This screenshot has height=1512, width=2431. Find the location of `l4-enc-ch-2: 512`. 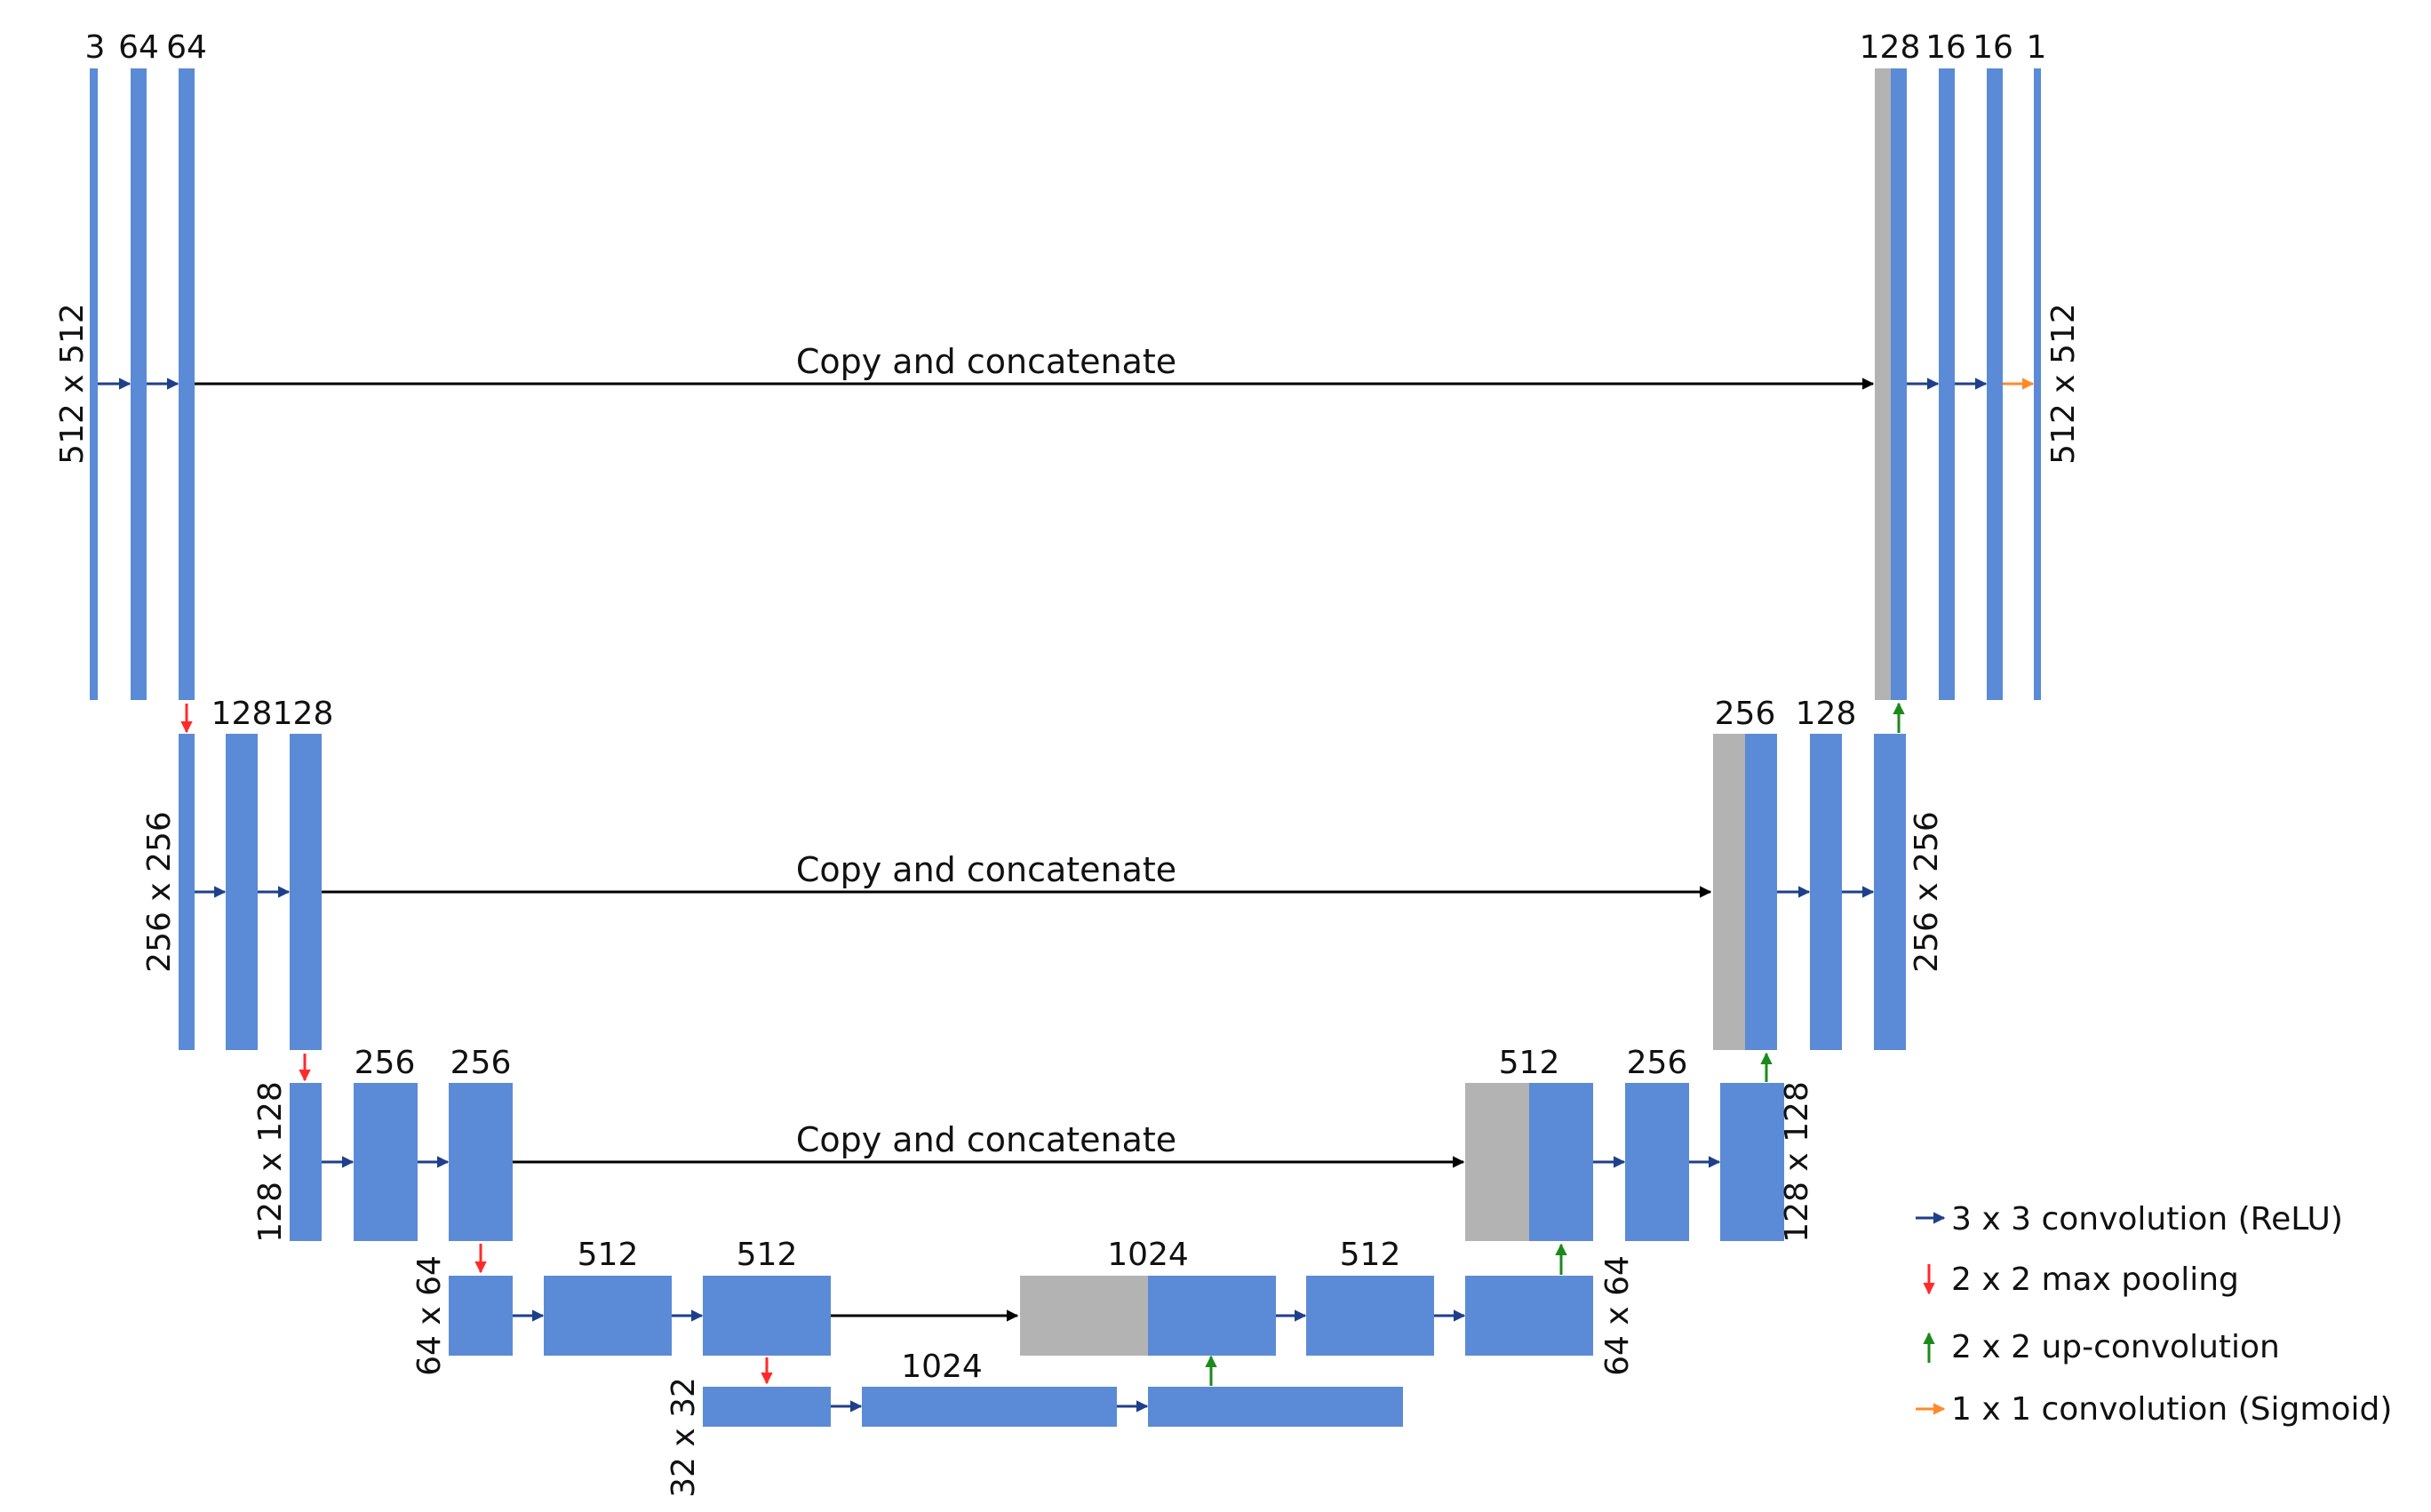

l4-enc-ch-2: 512 is located at coordinates (767, 1255).